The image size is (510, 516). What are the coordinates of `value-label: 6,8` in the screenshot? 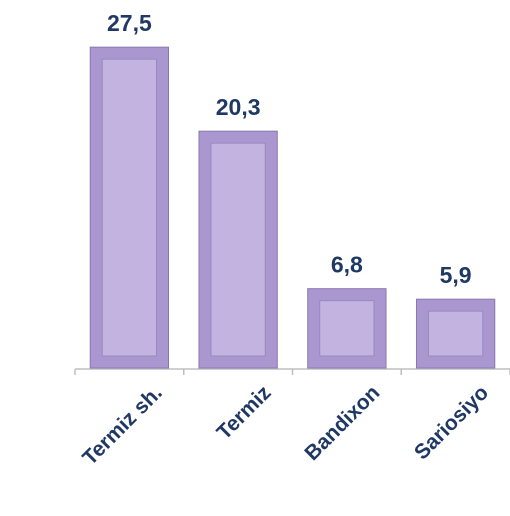 It's located at (347, 265).